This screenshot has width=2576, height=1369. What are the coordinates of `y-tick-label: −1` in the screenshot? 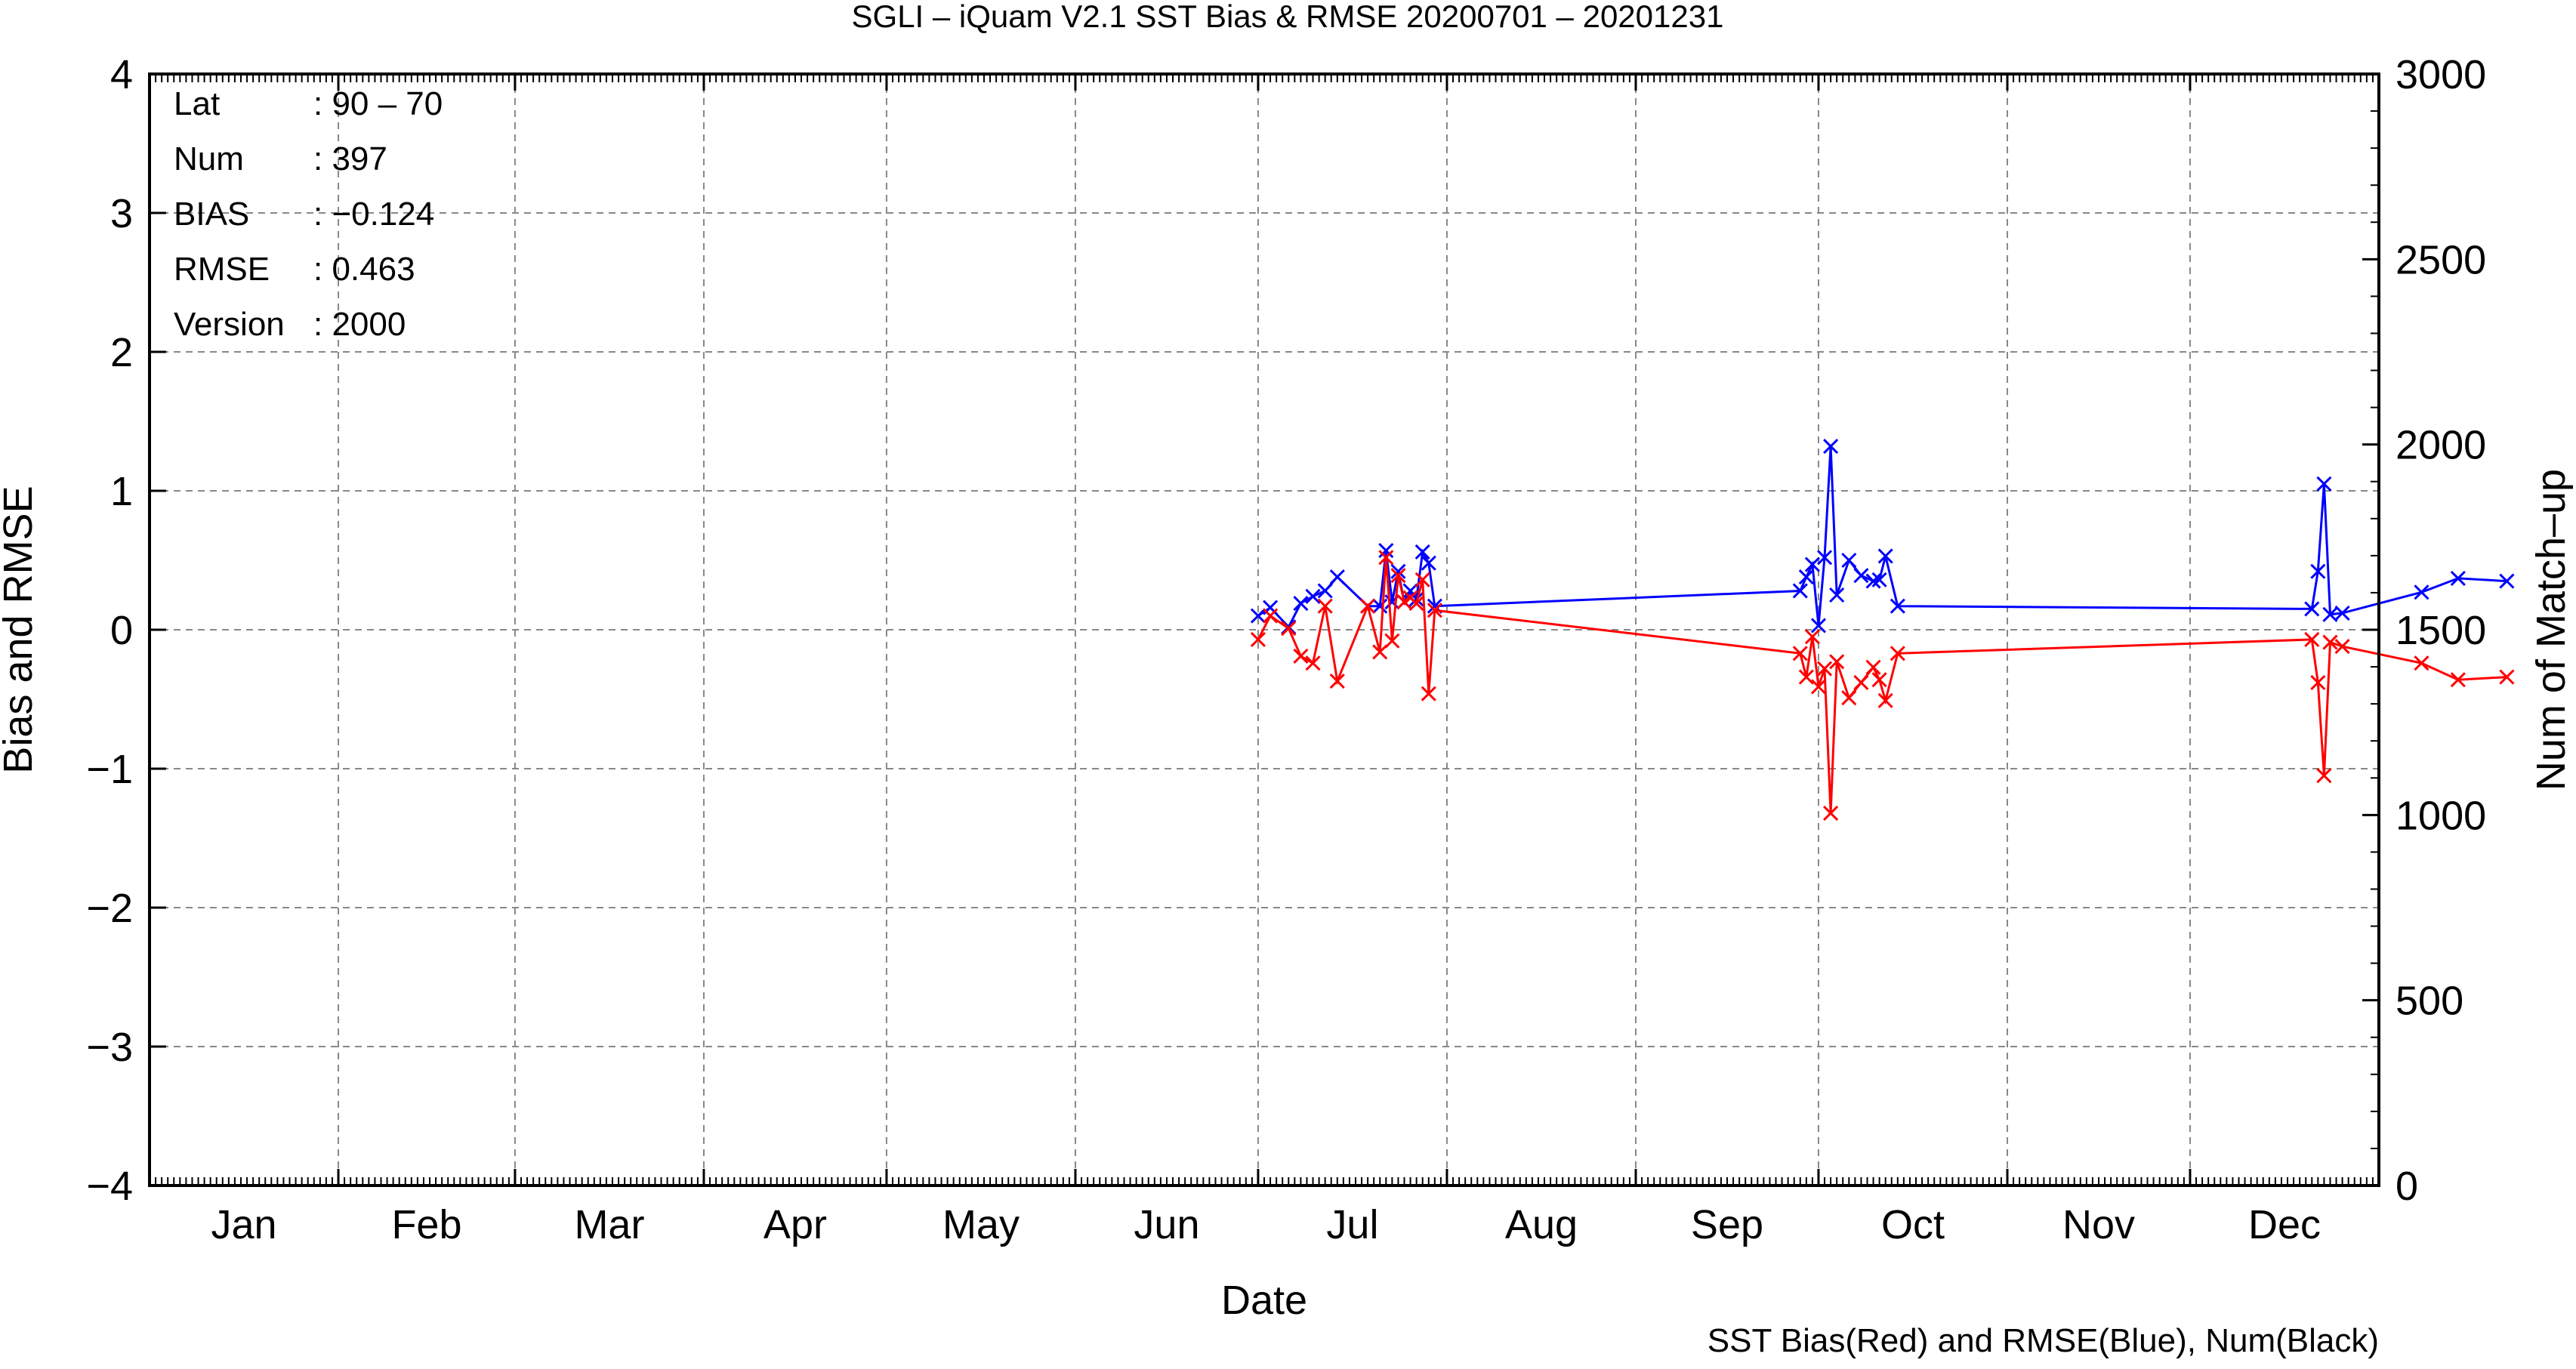 It's located at (109, 769).